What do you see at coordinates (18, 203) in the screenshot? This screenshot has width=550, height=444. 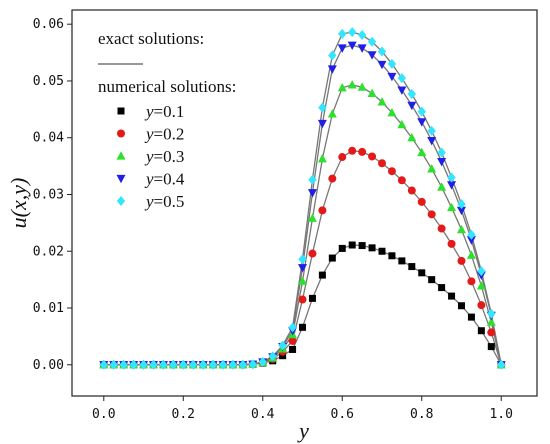 I see `y-axis-title: u(x,y)` at bounding box center [18, 203].